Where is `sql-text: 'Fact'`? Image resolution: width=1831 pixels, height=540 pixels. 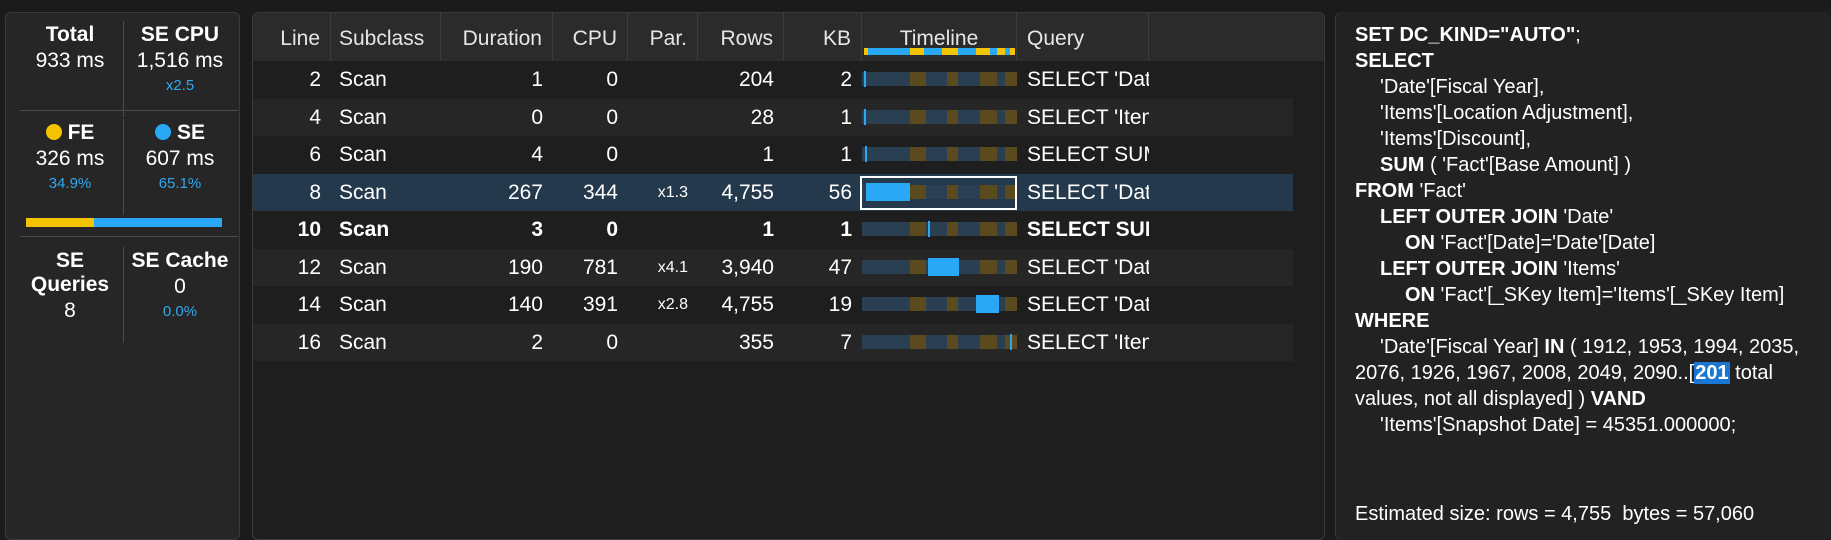 sql-text: 'Fact' is located at coordinates (1439, 191).